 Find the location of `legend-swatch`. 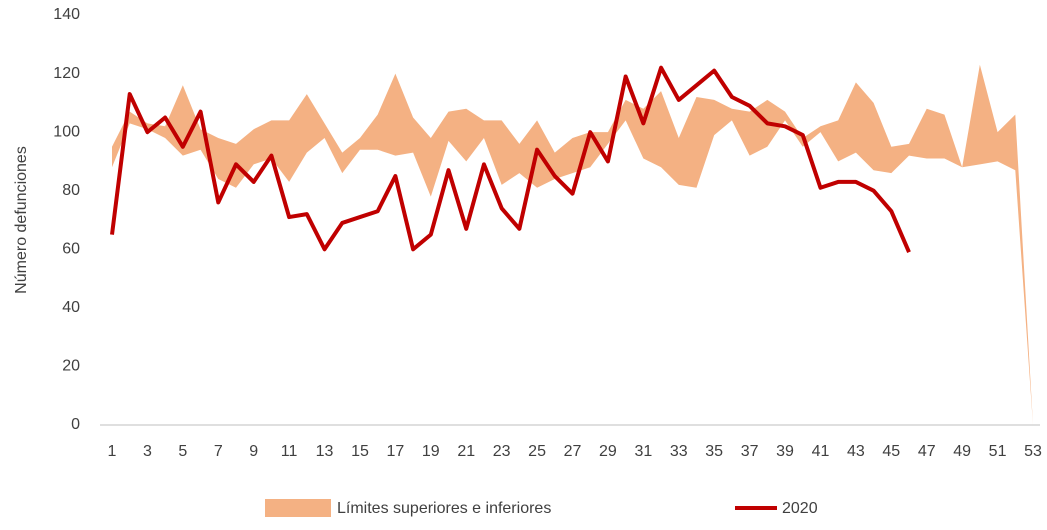

legend-swatch is located at coordinates (298, 508).